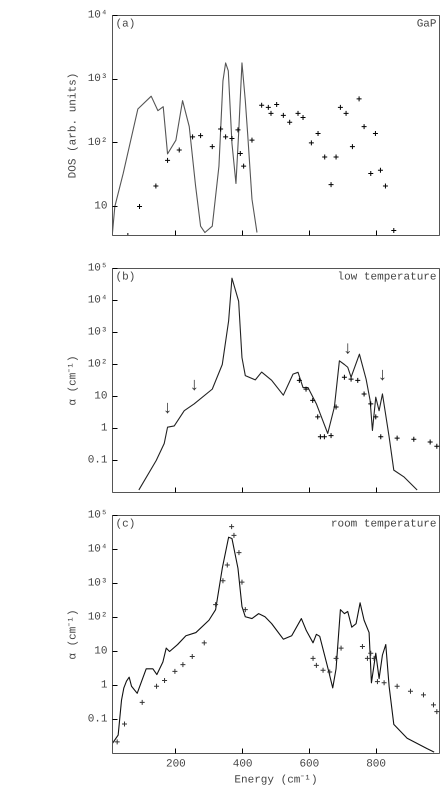  What do you see at coordinates (426, 24) in the screenshot?
I see `annotation: GaP` at bounding box center [426, 24].